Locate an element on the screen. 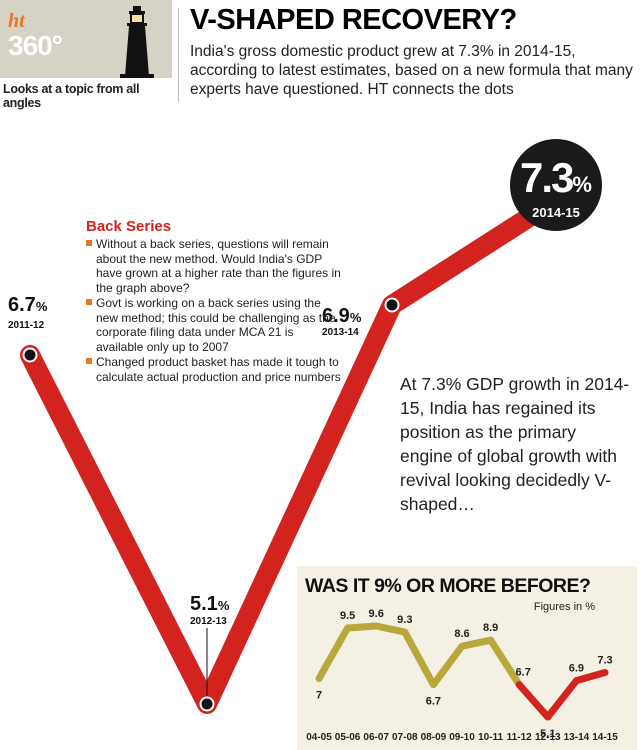 The width and height of the screenshot is (640, 750). inset-category-label: 07-08 is located at coordinates (405, 737).